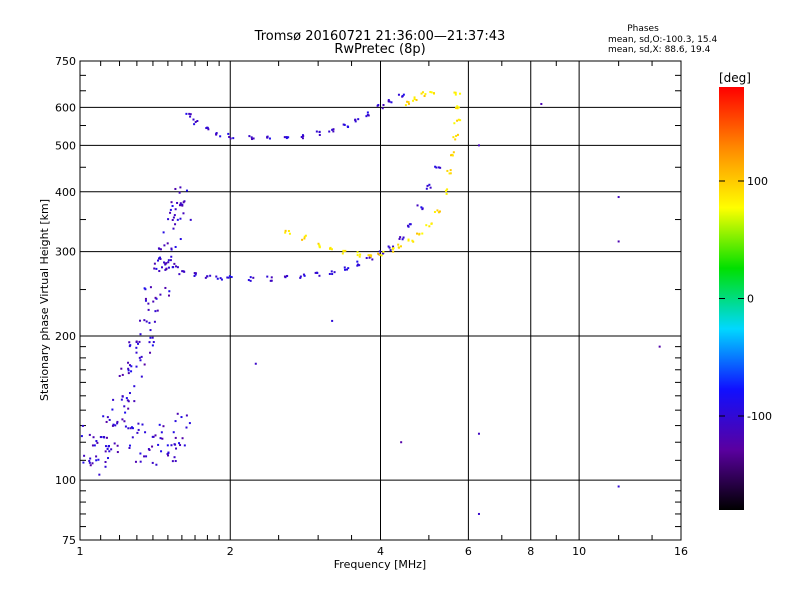 Image resolution: width=800 pixels, height=600 pixels. What do you see at coordinates (380, 564) in the screenshot?
I see `x-axis-label: Frequency [MHz]` at bounding box center [380, 564].